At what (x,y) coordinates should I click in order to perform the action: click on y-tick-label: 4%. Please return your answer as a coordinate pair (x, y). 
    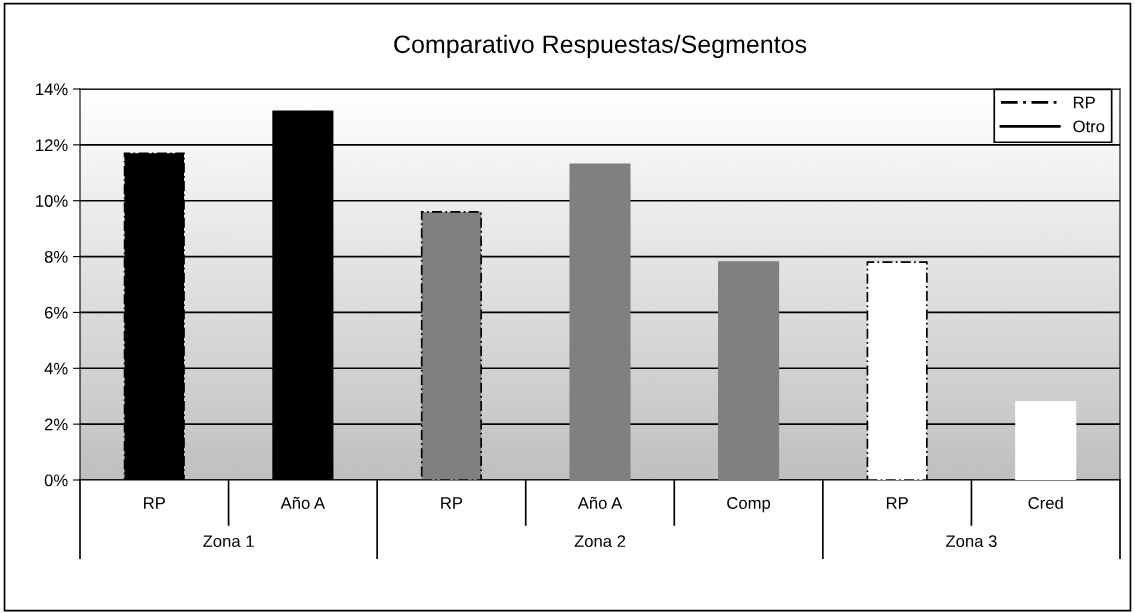
    Looking at the image, I should click on (56, 368).